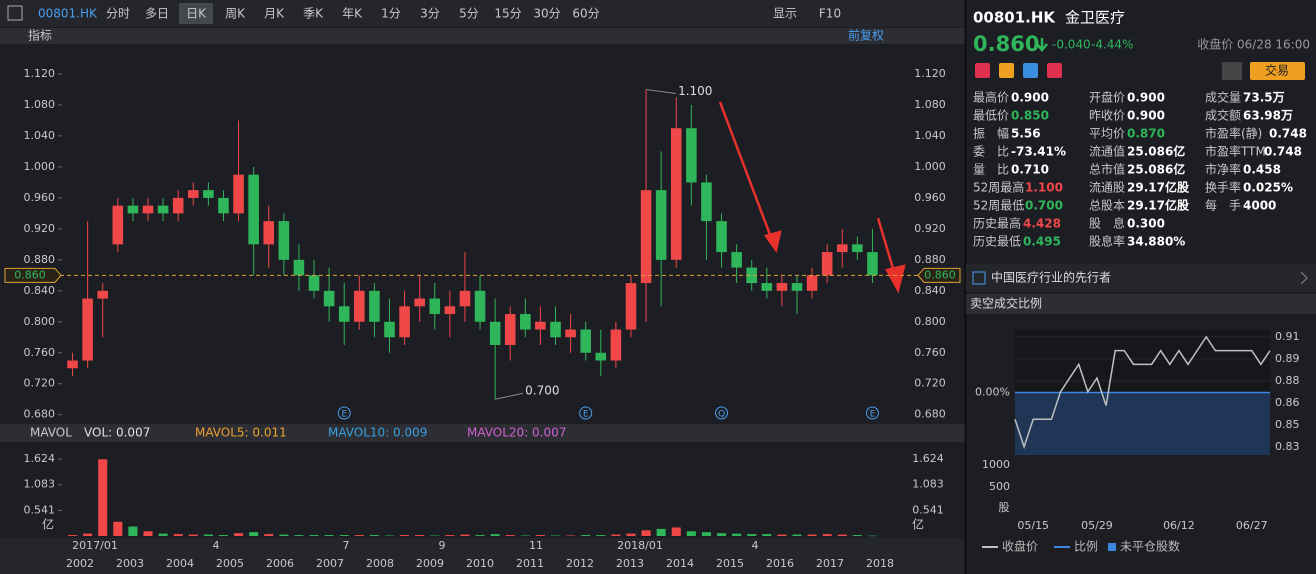 This screenshot has height=574, width=1316. Describe the element at coordinates (1141, 278) in the screenshot. I see `profile-row` at that location.